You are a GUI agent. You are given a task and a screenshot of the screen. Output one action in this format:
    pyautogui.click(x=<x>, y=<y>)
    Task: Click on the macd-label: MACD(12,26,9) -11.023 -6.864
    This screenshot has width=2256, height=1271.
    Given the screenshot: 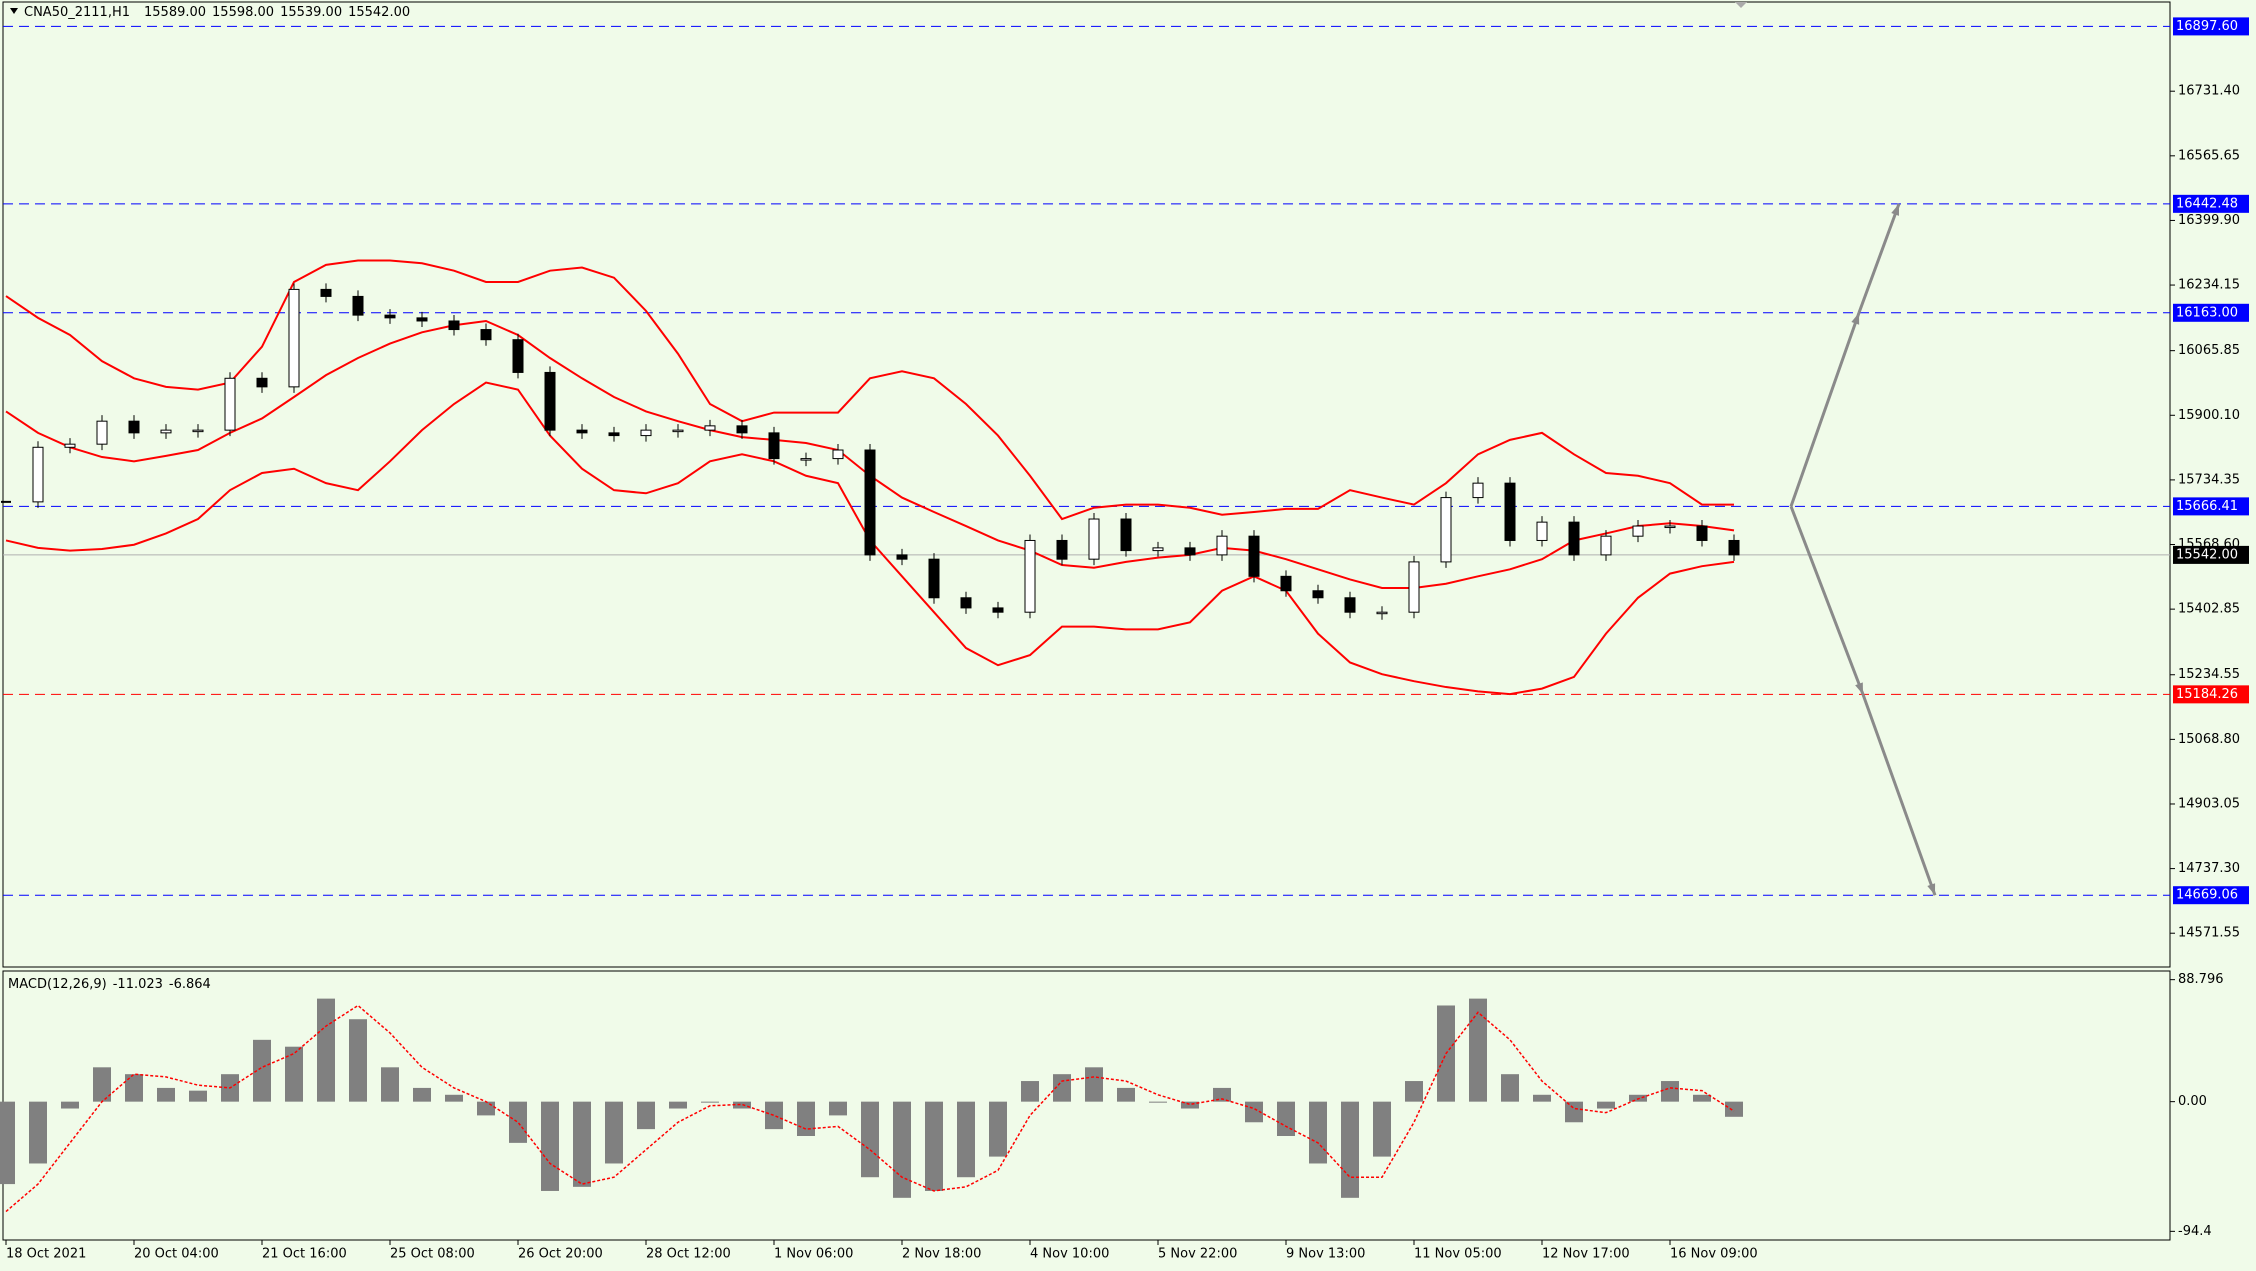 What is the action you would take?
    pyautogui.click(x=109, y=984)
    